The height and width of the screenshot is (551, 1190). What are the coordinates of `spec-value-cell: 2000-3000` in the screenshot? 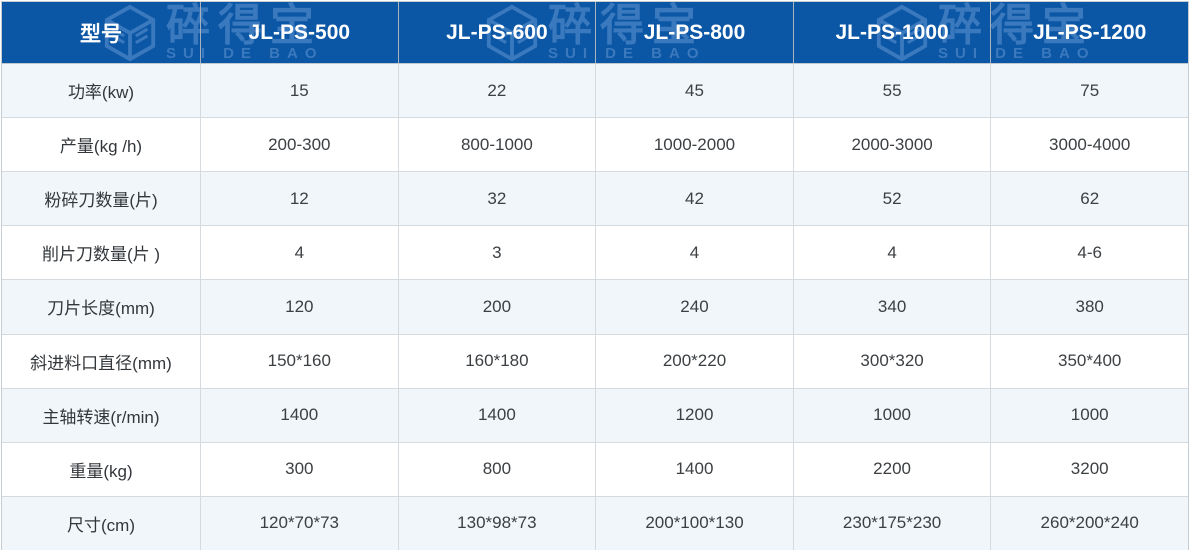 It's located at (891, 145).